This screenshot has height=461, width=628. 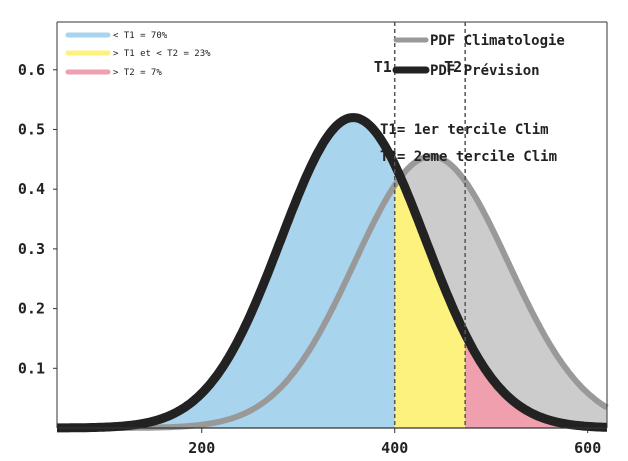 What do you see at coordinates (31, 368) in the screenshot?
I see `y-tick-label: 0.1` at bounding box center [31, 368].